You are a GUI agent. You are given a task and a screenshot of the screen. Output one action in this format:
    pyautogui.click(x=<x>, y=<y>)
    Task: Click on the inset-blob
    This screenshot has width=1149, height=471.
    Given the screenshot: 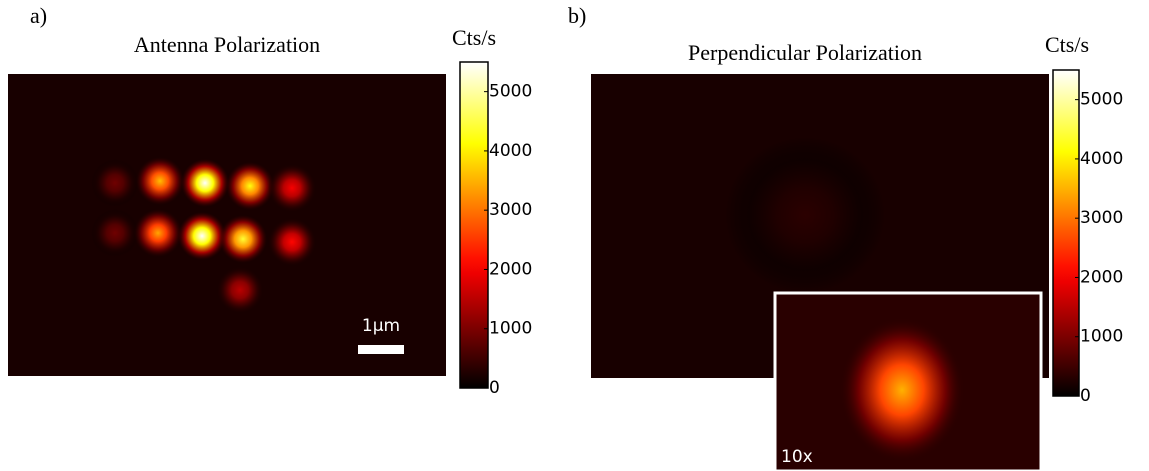 What is the action you would take?
    pyautogui.click(x=902, y=390)
    